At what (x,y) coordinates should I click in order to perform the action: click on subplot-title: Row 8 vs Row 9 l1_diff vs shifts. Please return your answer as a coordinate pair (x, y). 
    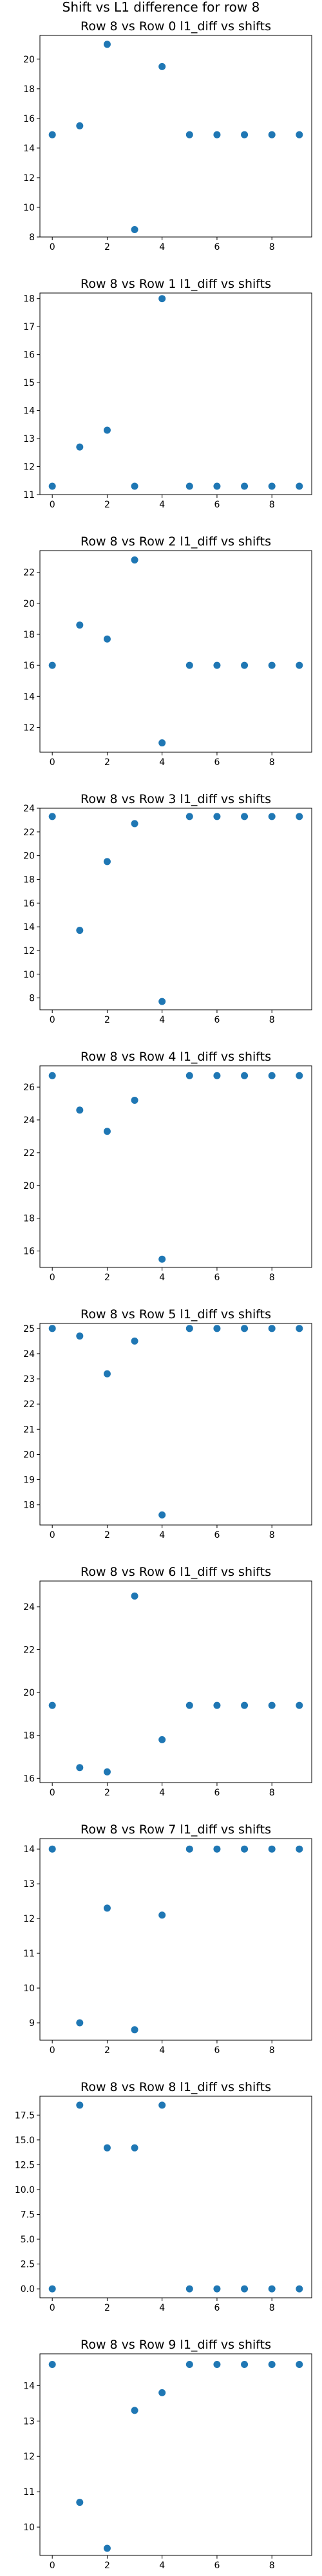
    Looking at the image, I should click on (175, 2345).